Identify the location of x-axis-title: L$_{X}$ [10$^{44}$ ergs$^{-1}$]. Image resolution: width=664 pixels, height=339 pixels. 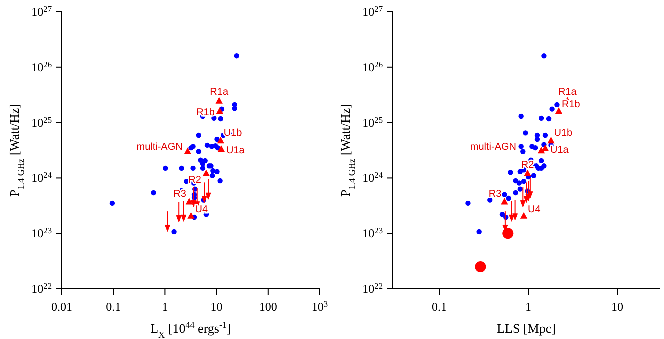
(191, 329).